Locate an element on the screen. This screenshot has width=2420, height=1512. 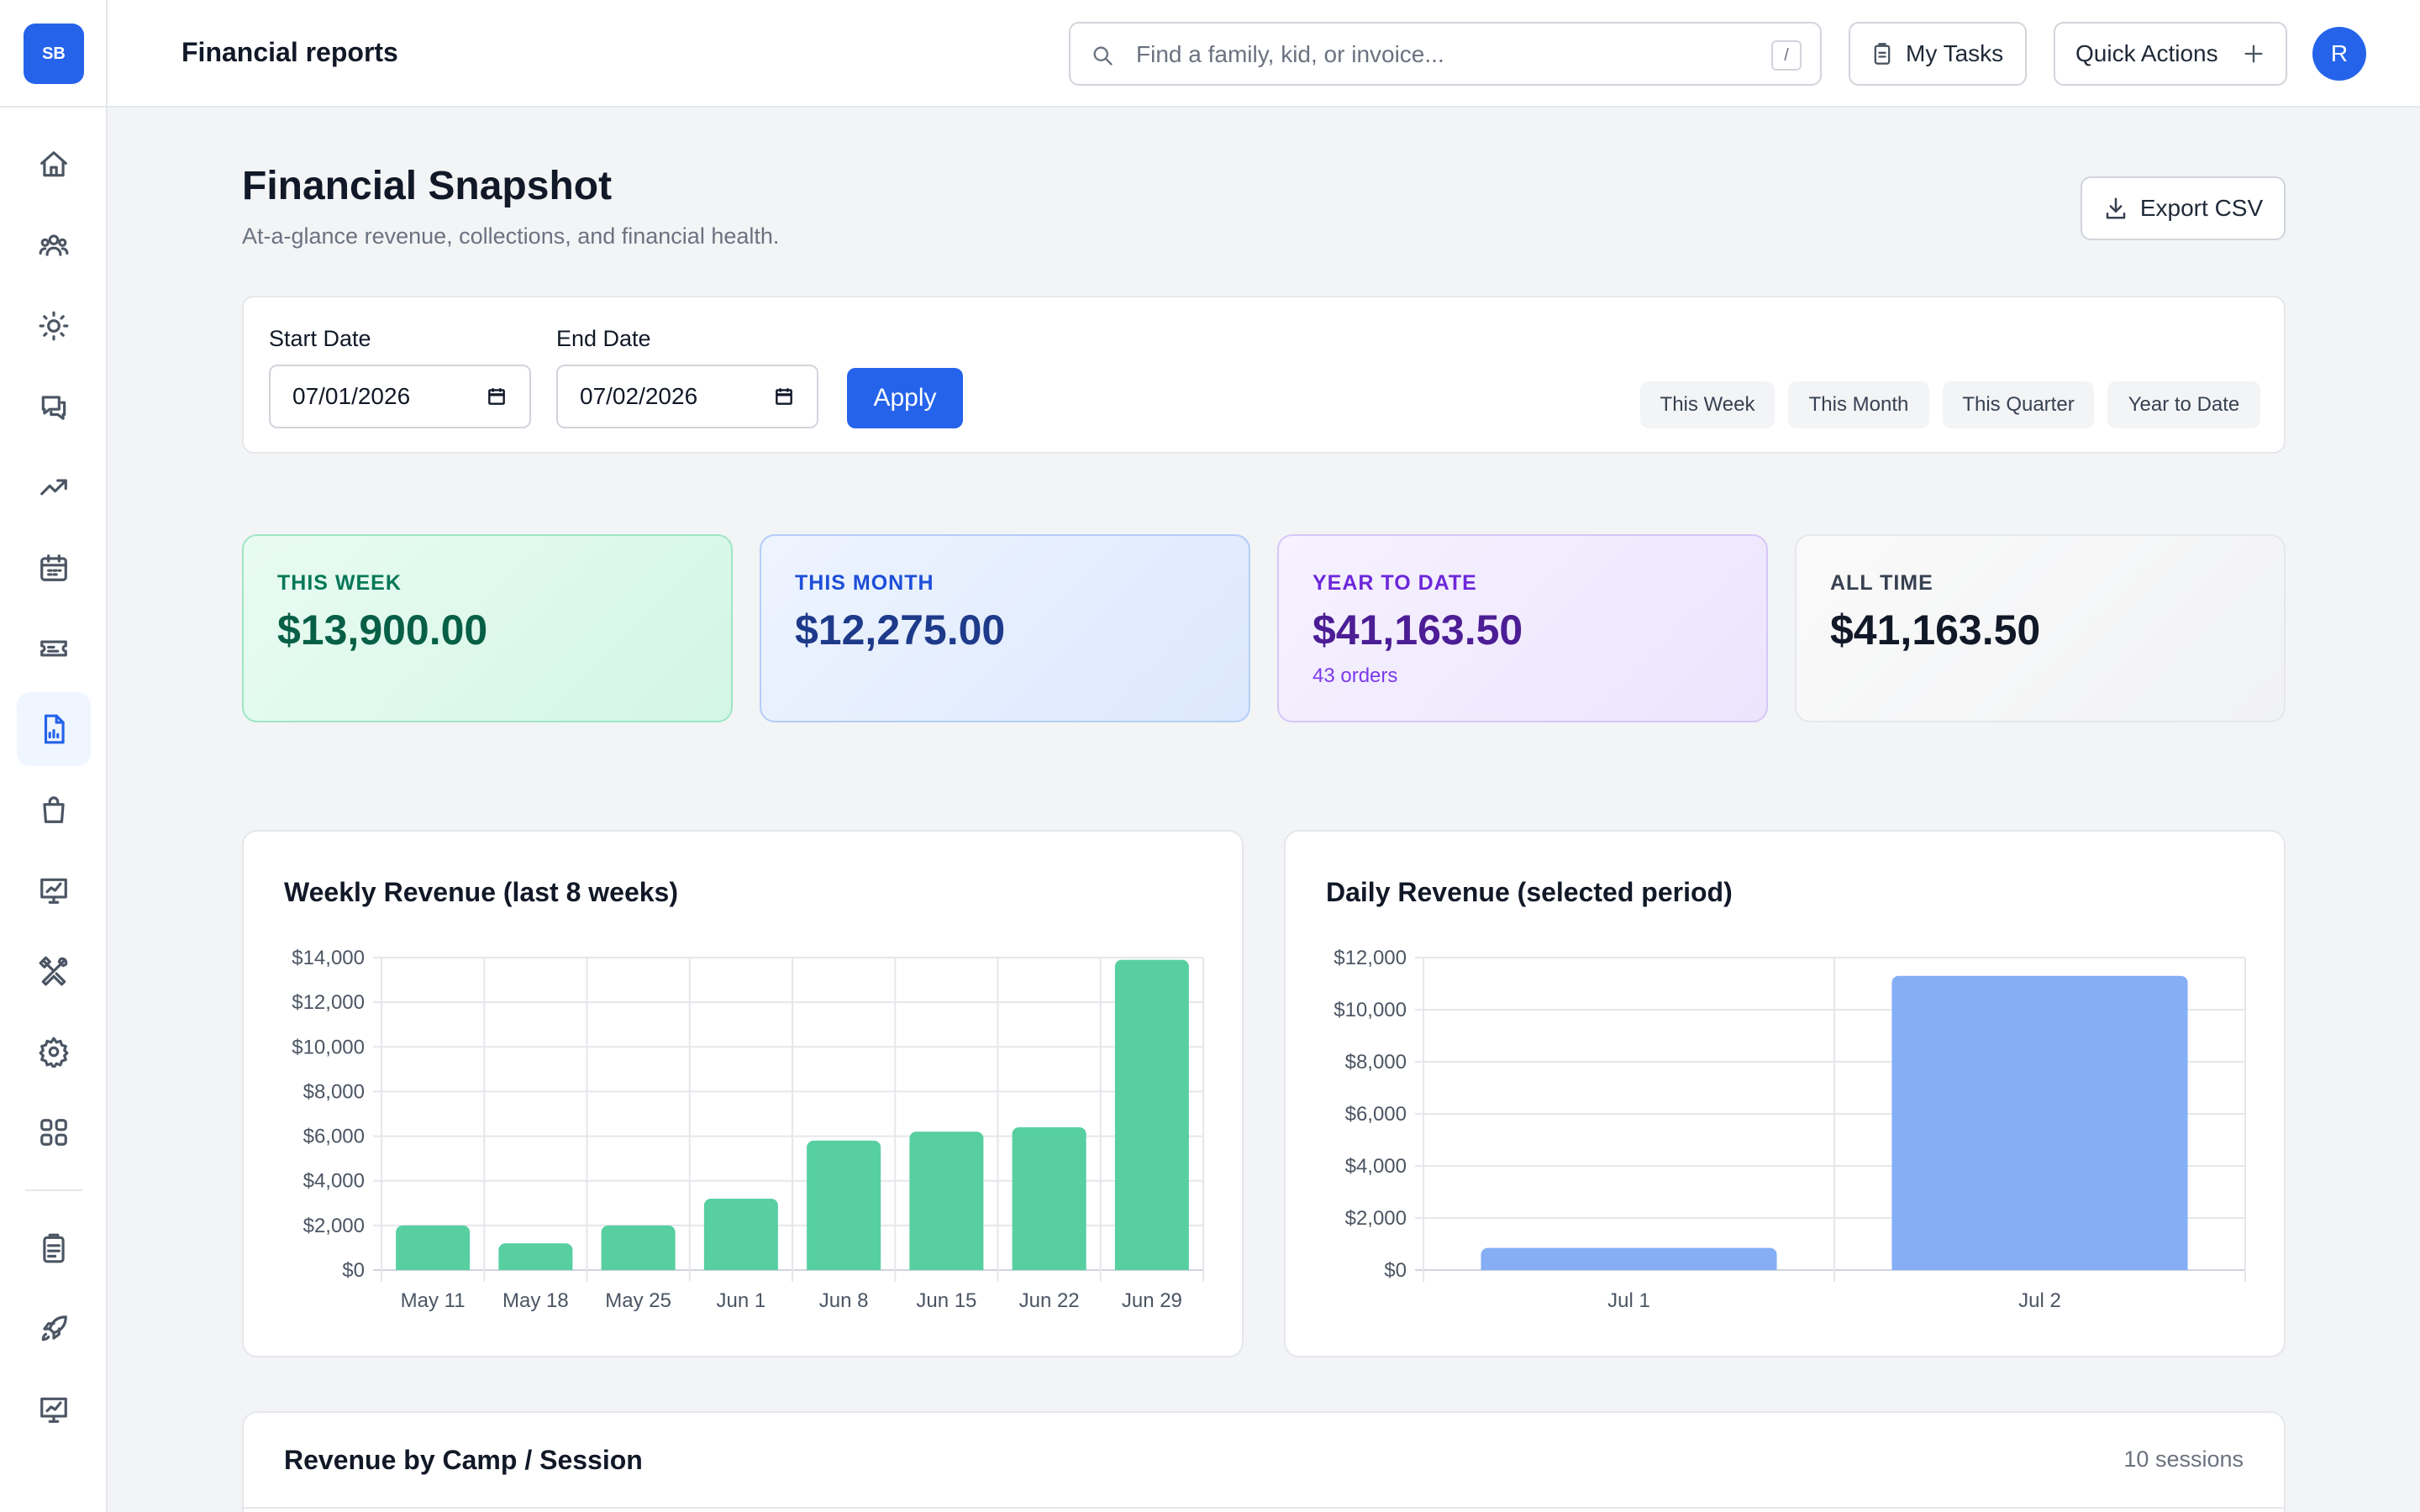
sidebar-item-messages is located at coordinates (54, 407).